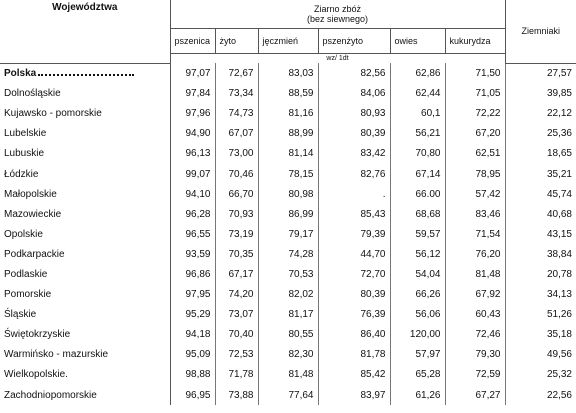 Image resolution: width=576 pixels, height=413 pixels. I want to click on group-line: (bez siewnego), so click(337, 19).